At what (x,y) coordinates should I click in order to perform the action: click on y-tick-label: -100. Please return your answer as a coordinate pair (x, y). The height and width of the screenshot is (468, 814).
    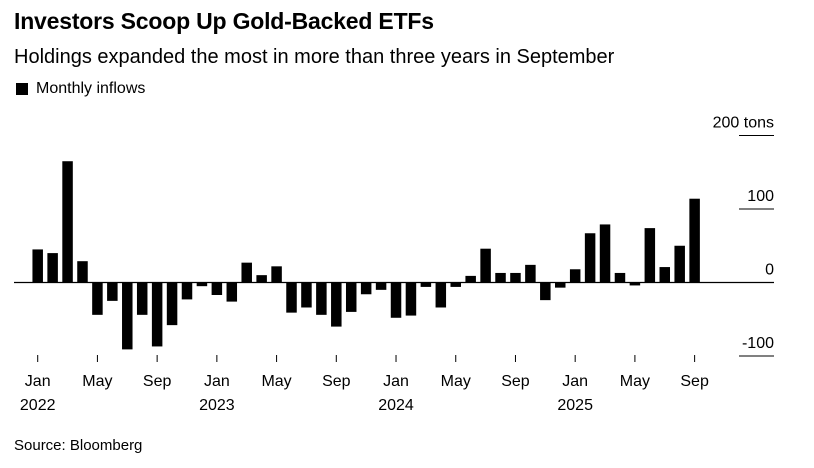
    Looking at the image, I should click on (758, 343).